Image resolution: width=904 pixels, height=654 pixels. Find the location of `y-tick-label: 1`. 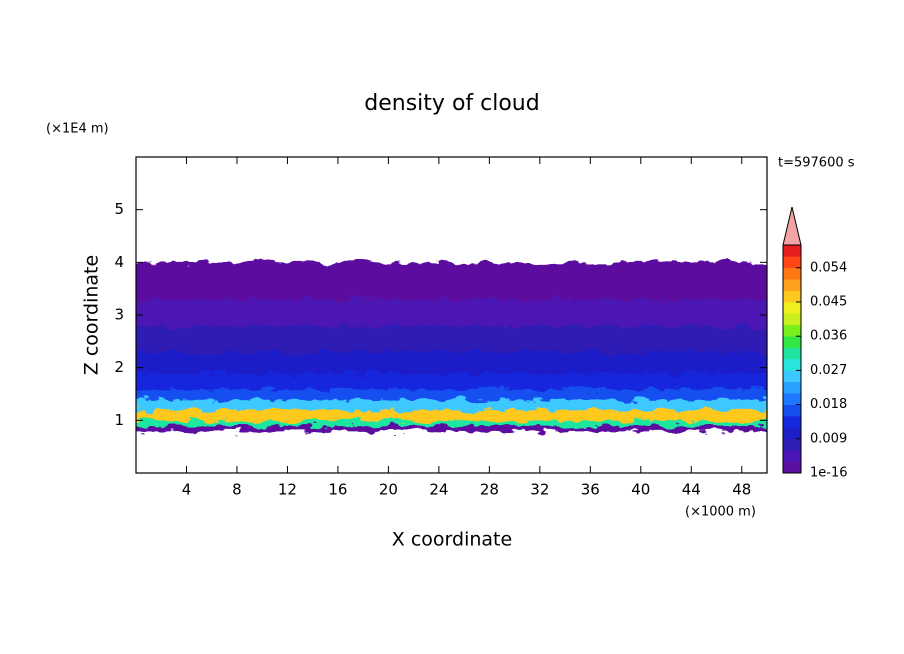

y-tick-label: 1 is located at coordinates (119, 420).